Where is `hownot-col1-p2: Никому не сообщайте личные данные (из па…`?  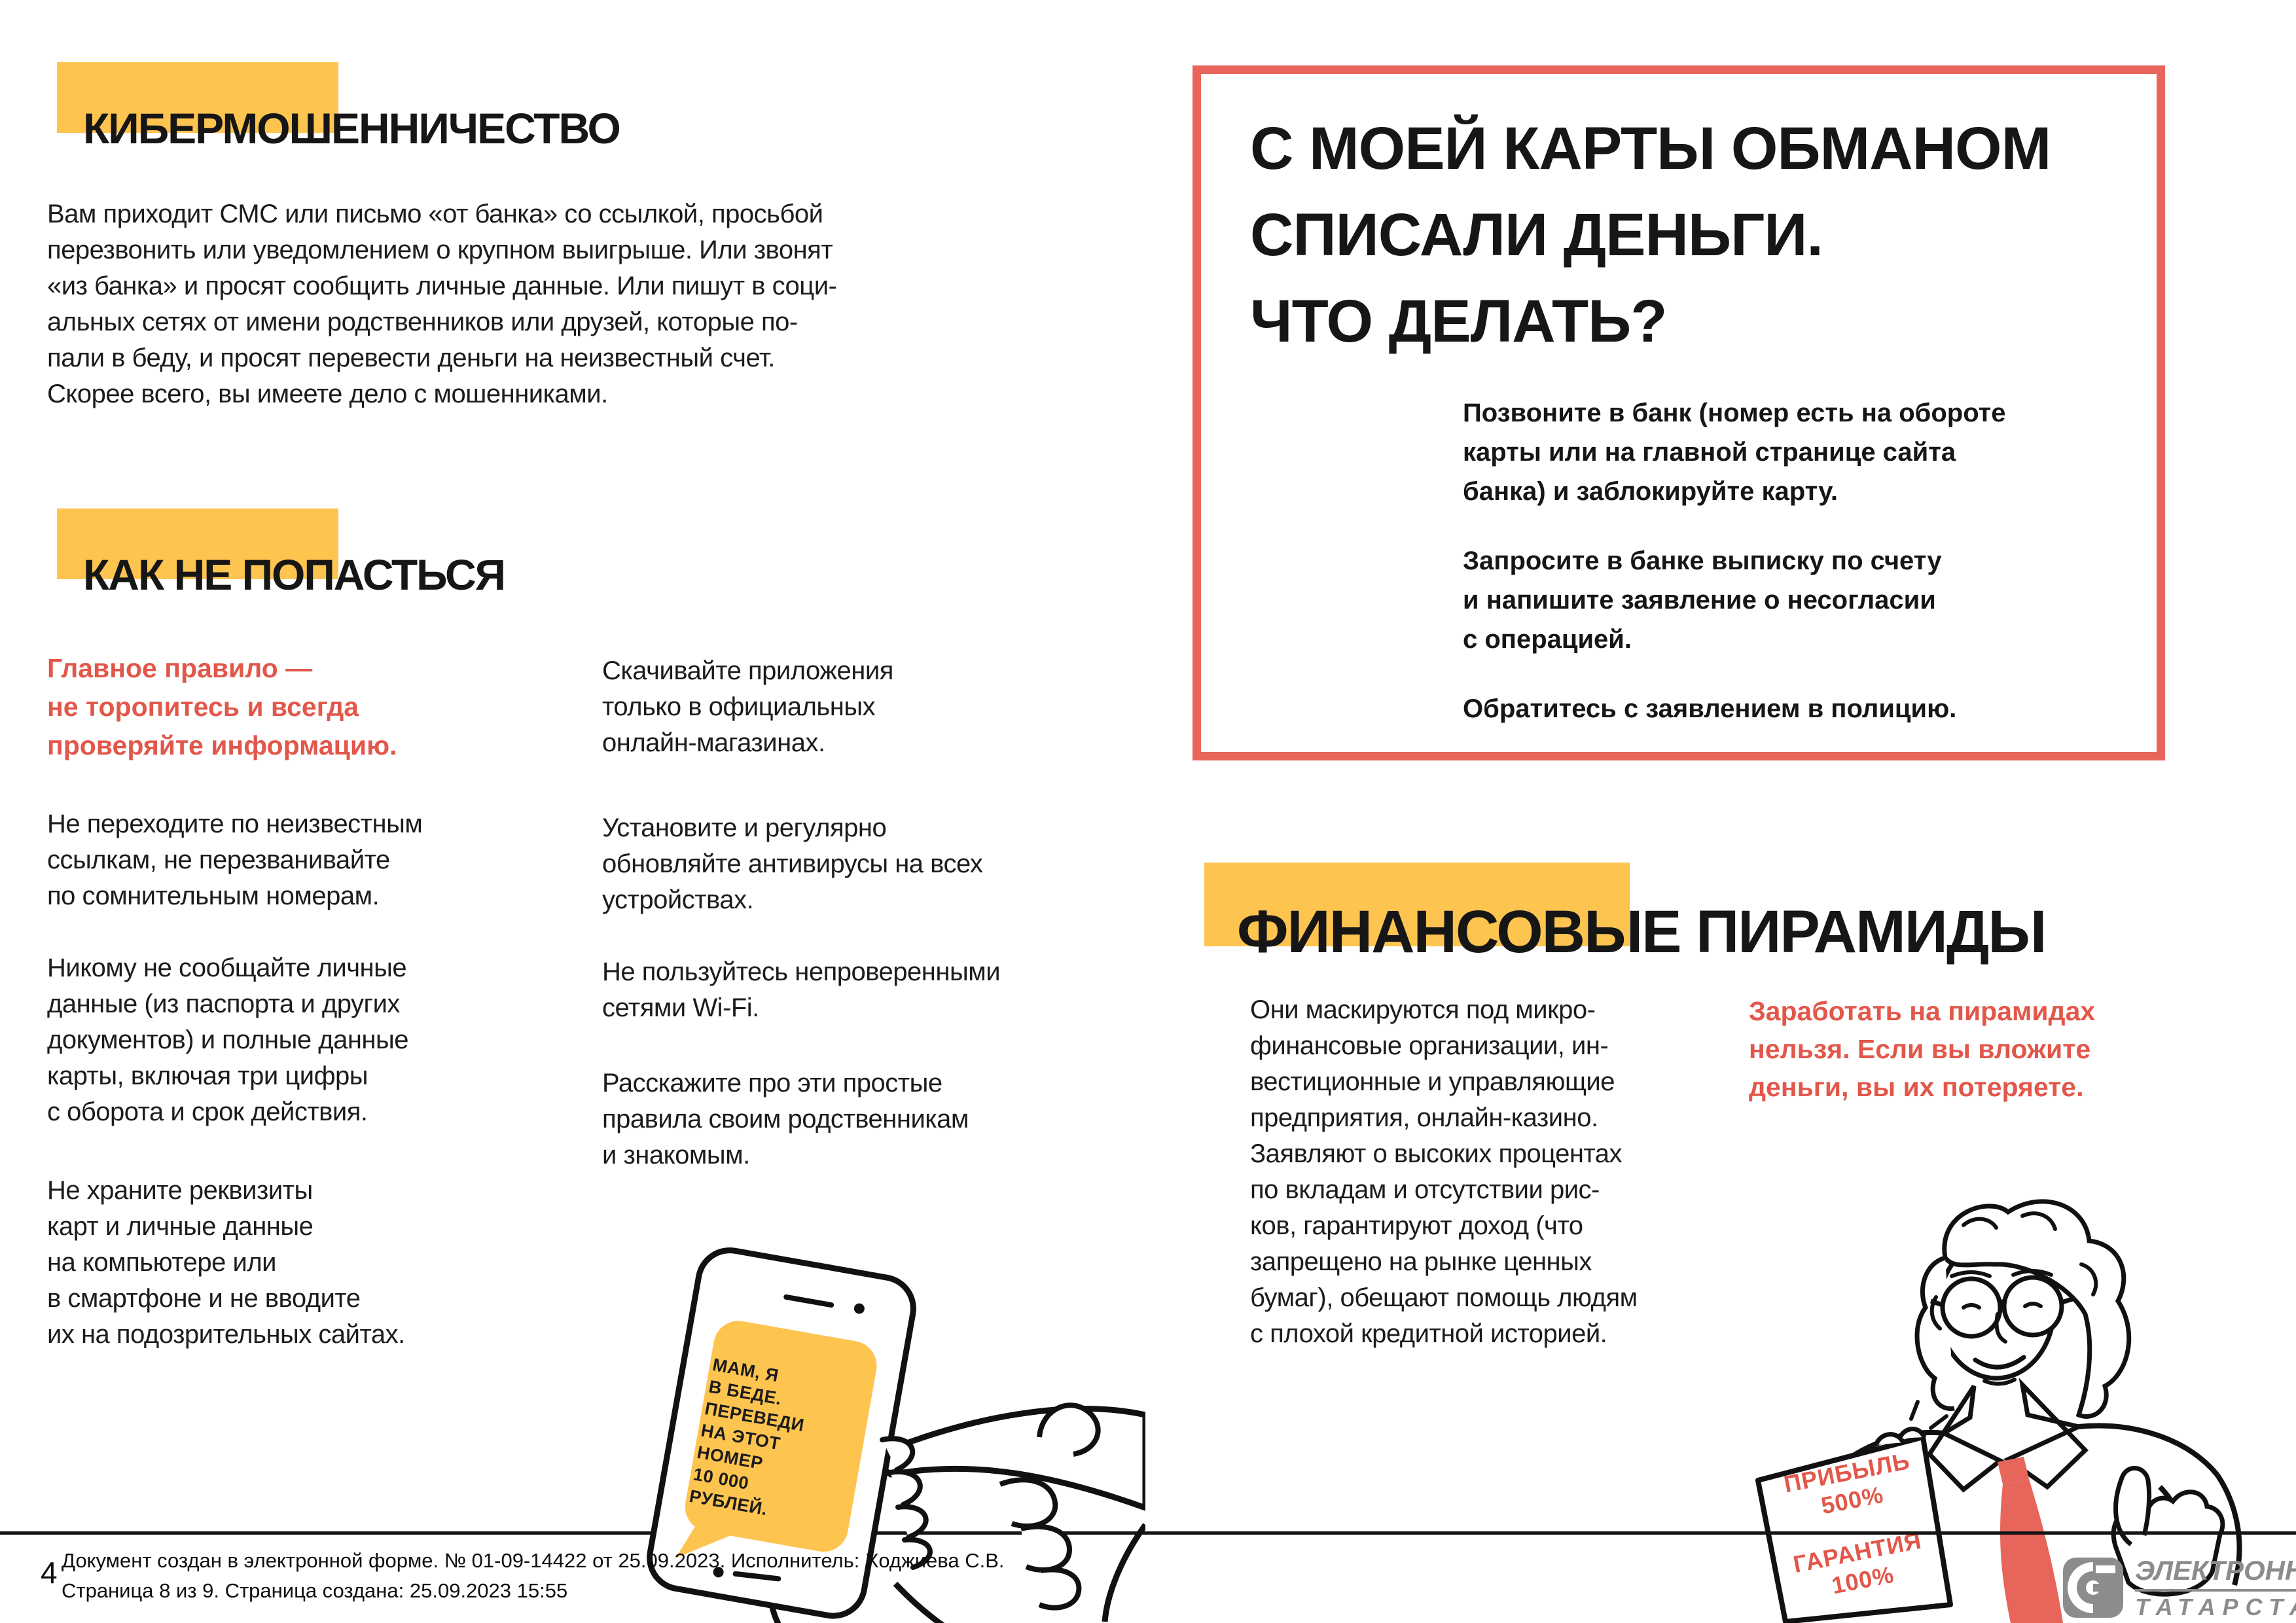 hownot-col1-p2: Никому не сообщайте личные данные (из па… is located at coordinates (228, 1040).